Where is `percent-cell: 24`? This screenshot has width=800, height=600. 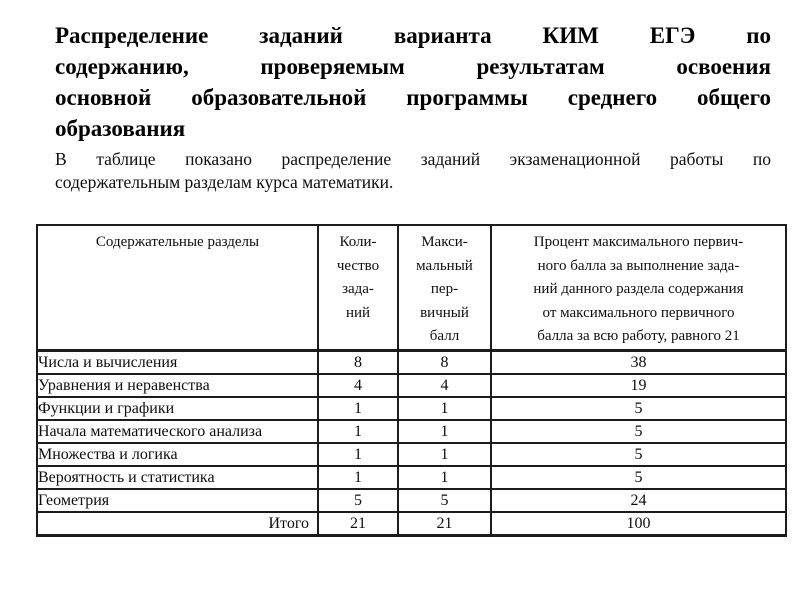 percent-cell: 24 is located at coordinates (638, 500).